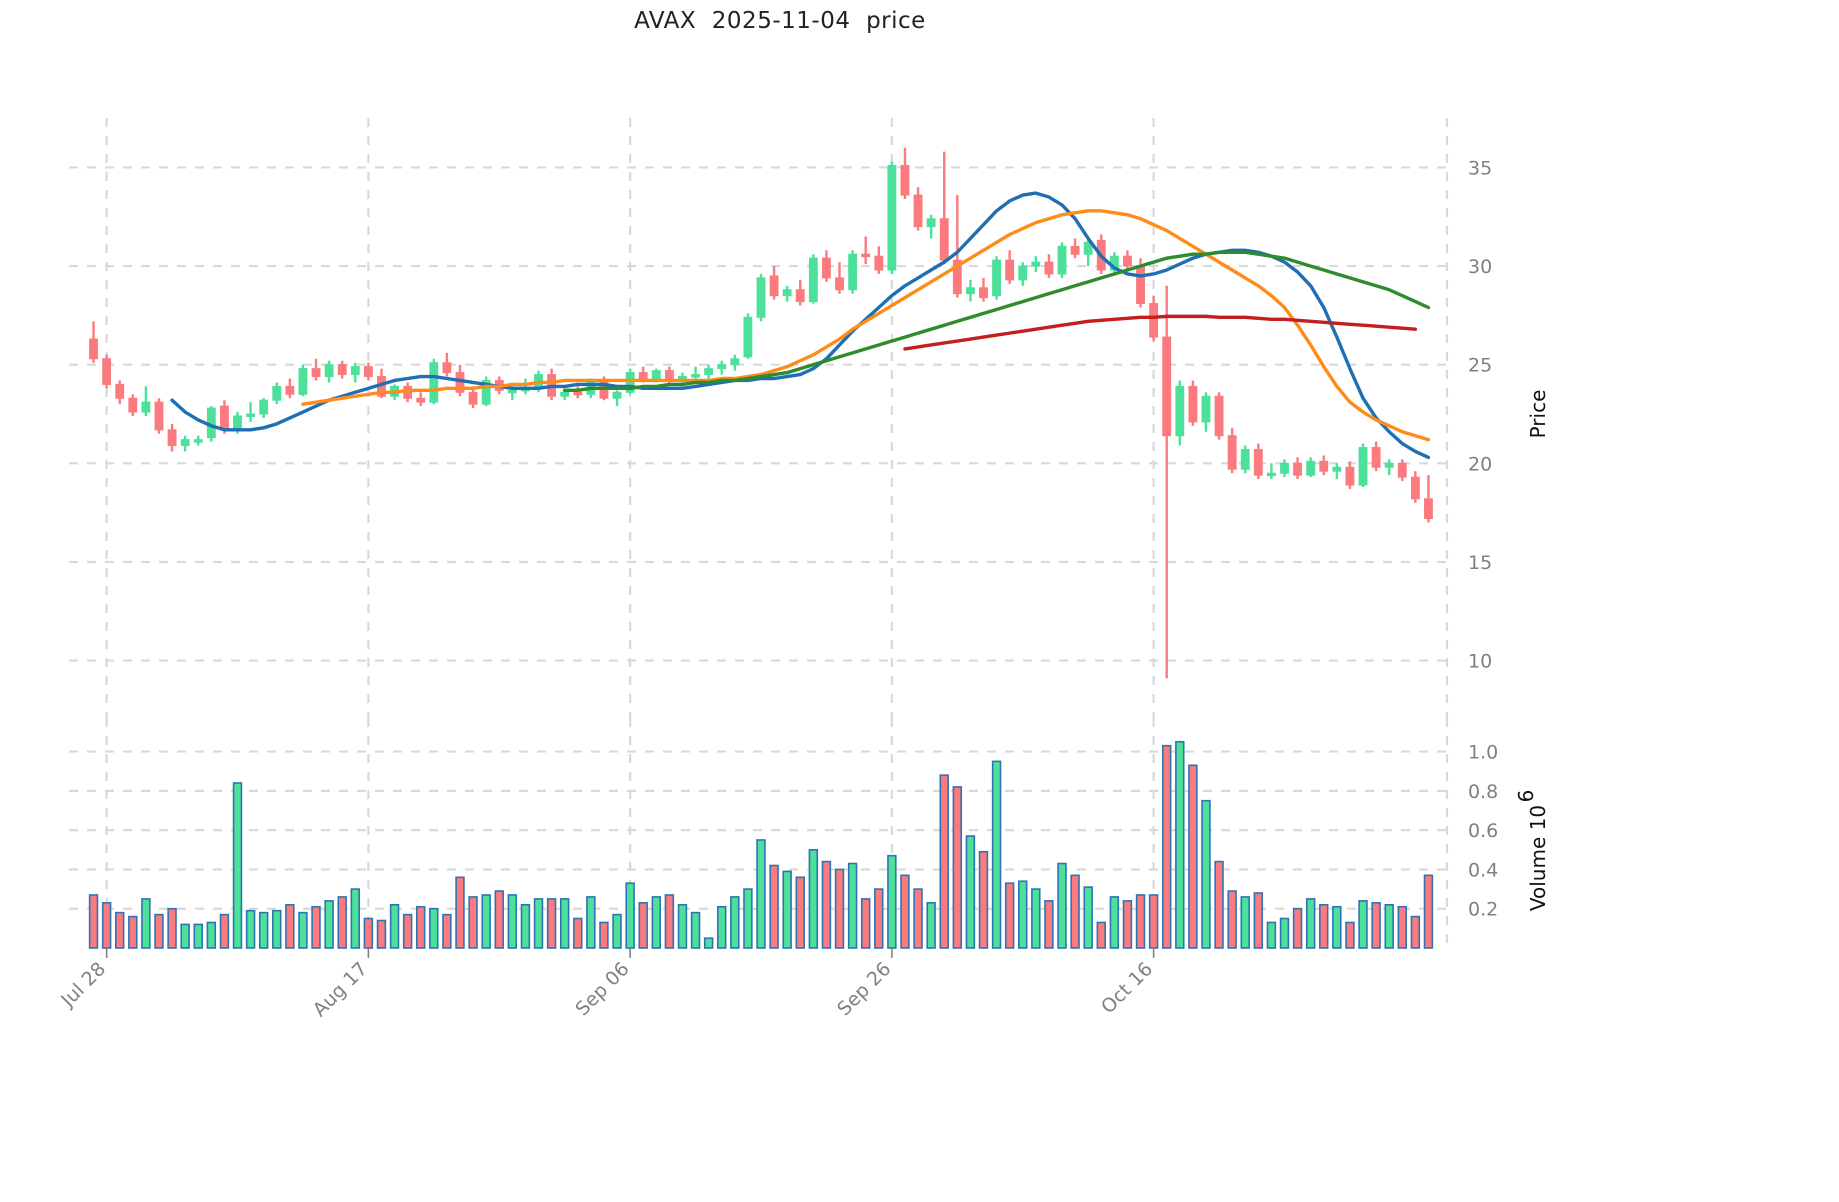 This screenshot has height=1202, width=1839. I want to click on volume-bar-series, so click(761, 844).